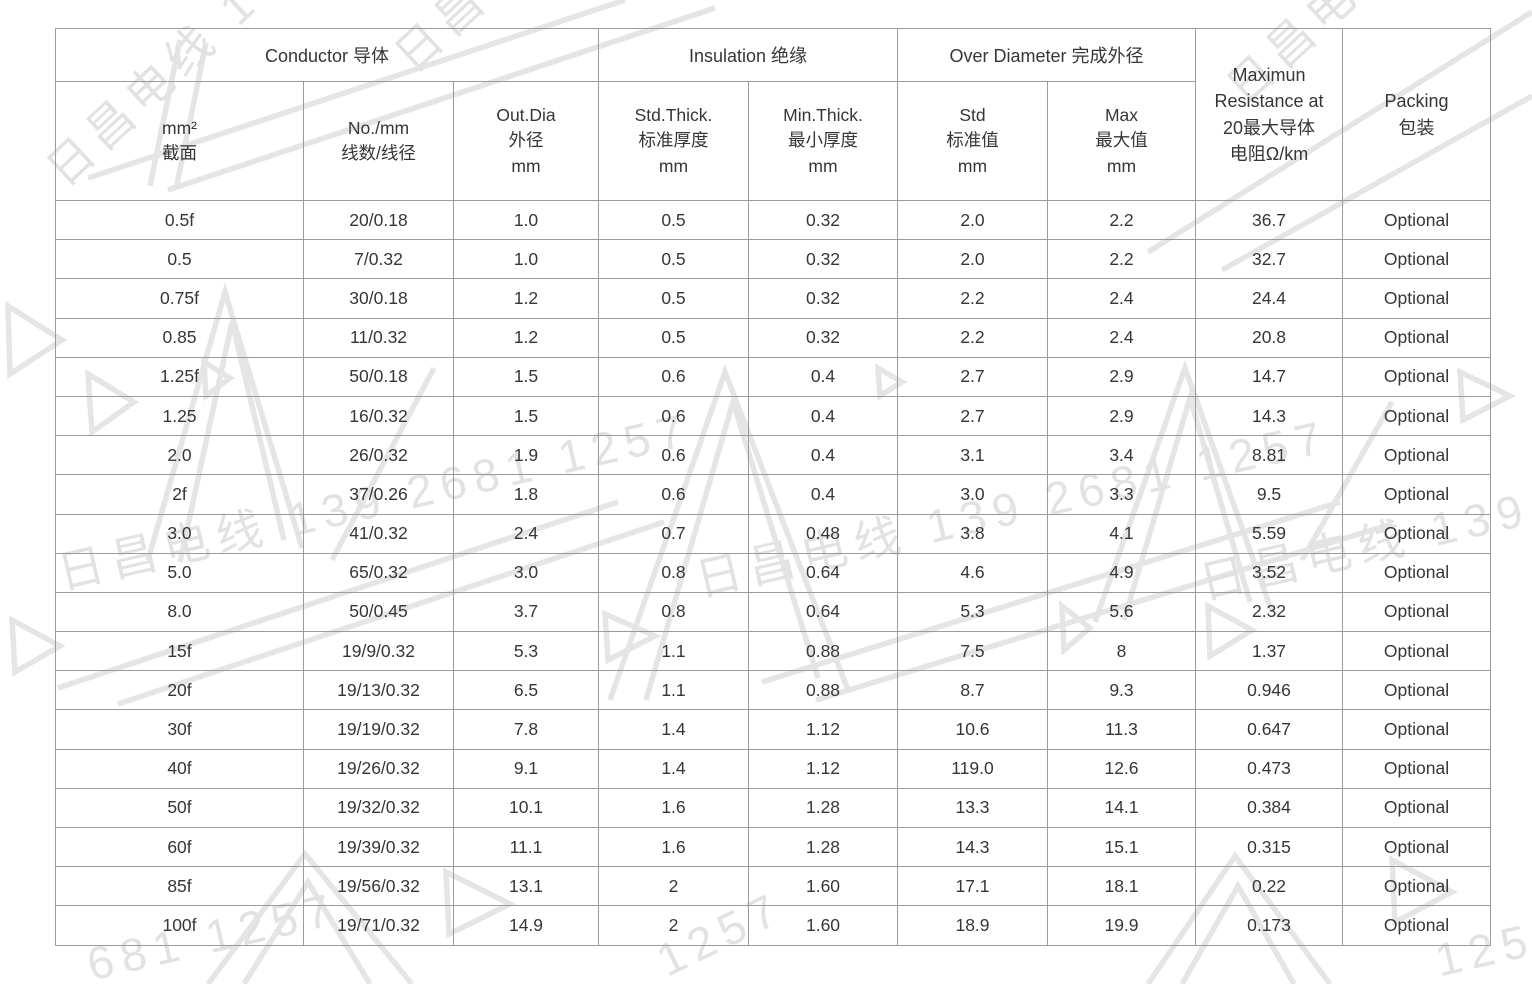  What do you see at coordinates (1269, 494) in the screenshot?
I see `cell-max_resistance_ohm_km: 9.5` at bounding box center [1269, 494].